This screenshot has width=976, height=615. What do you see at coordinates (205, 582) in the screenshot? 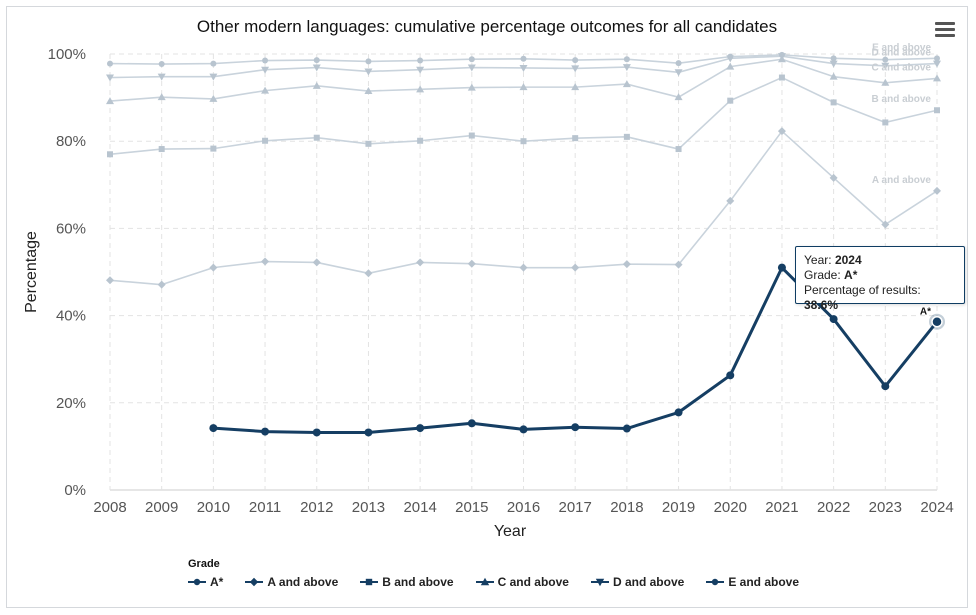
I see `legend-item-a-: A*` at bounding box center [205, 582].